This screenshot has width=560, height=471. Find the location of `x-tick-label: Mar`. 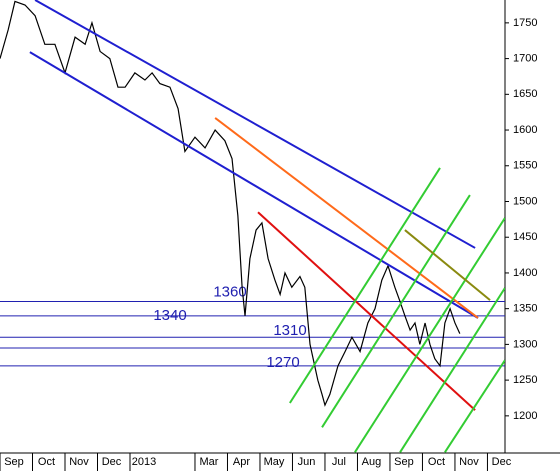

x-tick-label: Mar is located at coordinates (209, 462).